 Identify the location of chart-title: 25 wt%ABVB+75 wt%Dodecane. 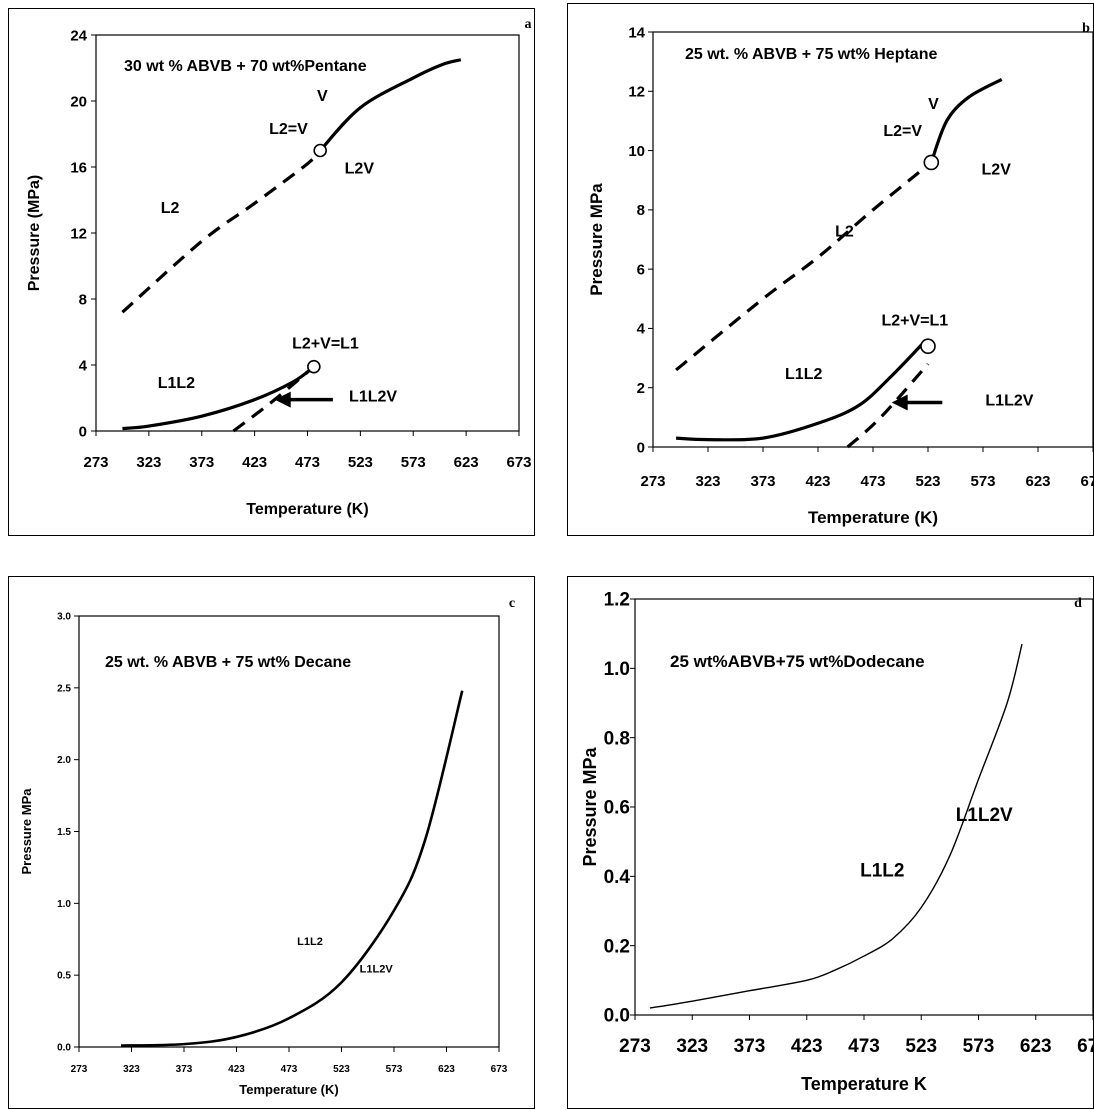
(797, 661).